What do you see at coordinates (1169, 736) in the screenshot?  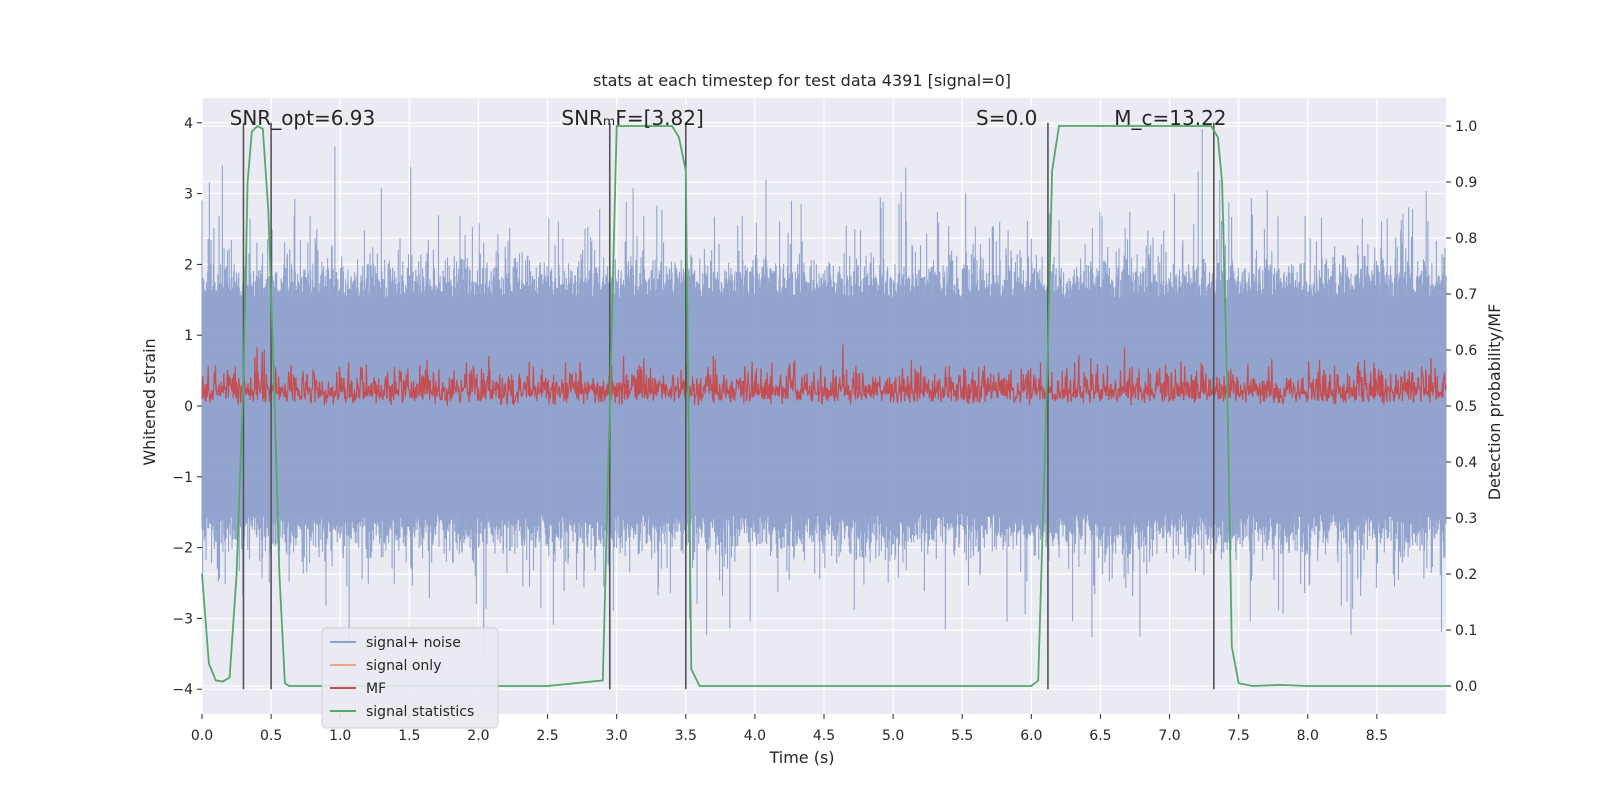 I see `x-tick-label: 7.0` at bounding box center [1169, 736].